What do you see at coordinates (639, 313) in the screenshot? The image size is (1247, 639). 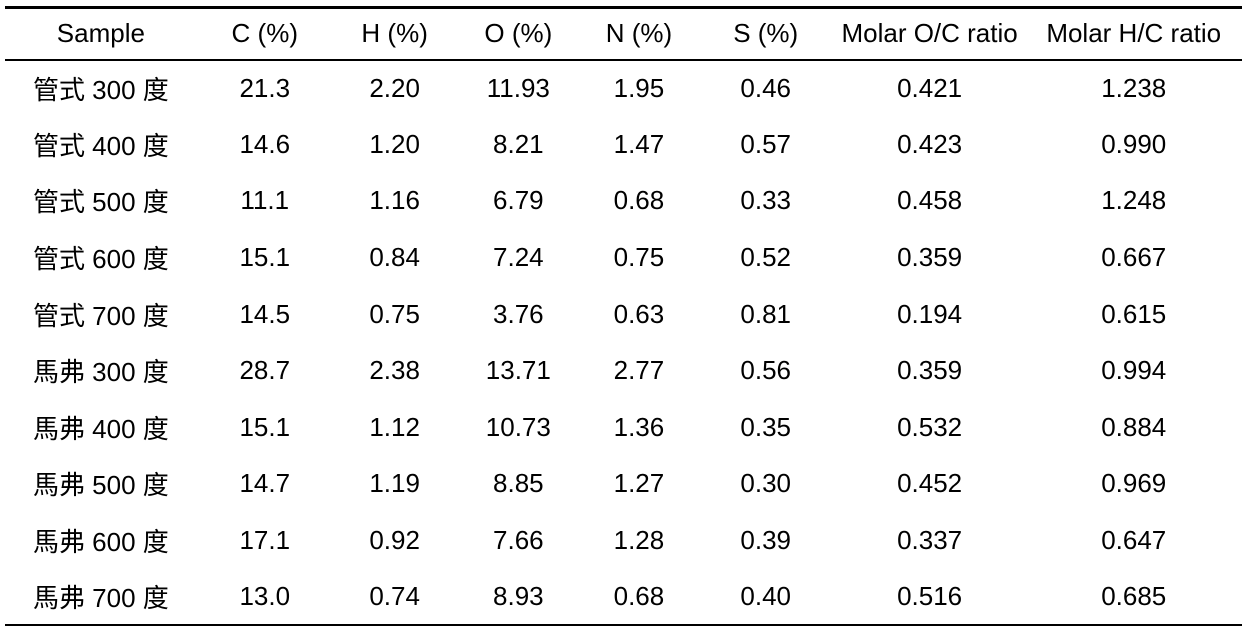 I see `cell-n-percent: 0.63` at bounding box center [639, 313].